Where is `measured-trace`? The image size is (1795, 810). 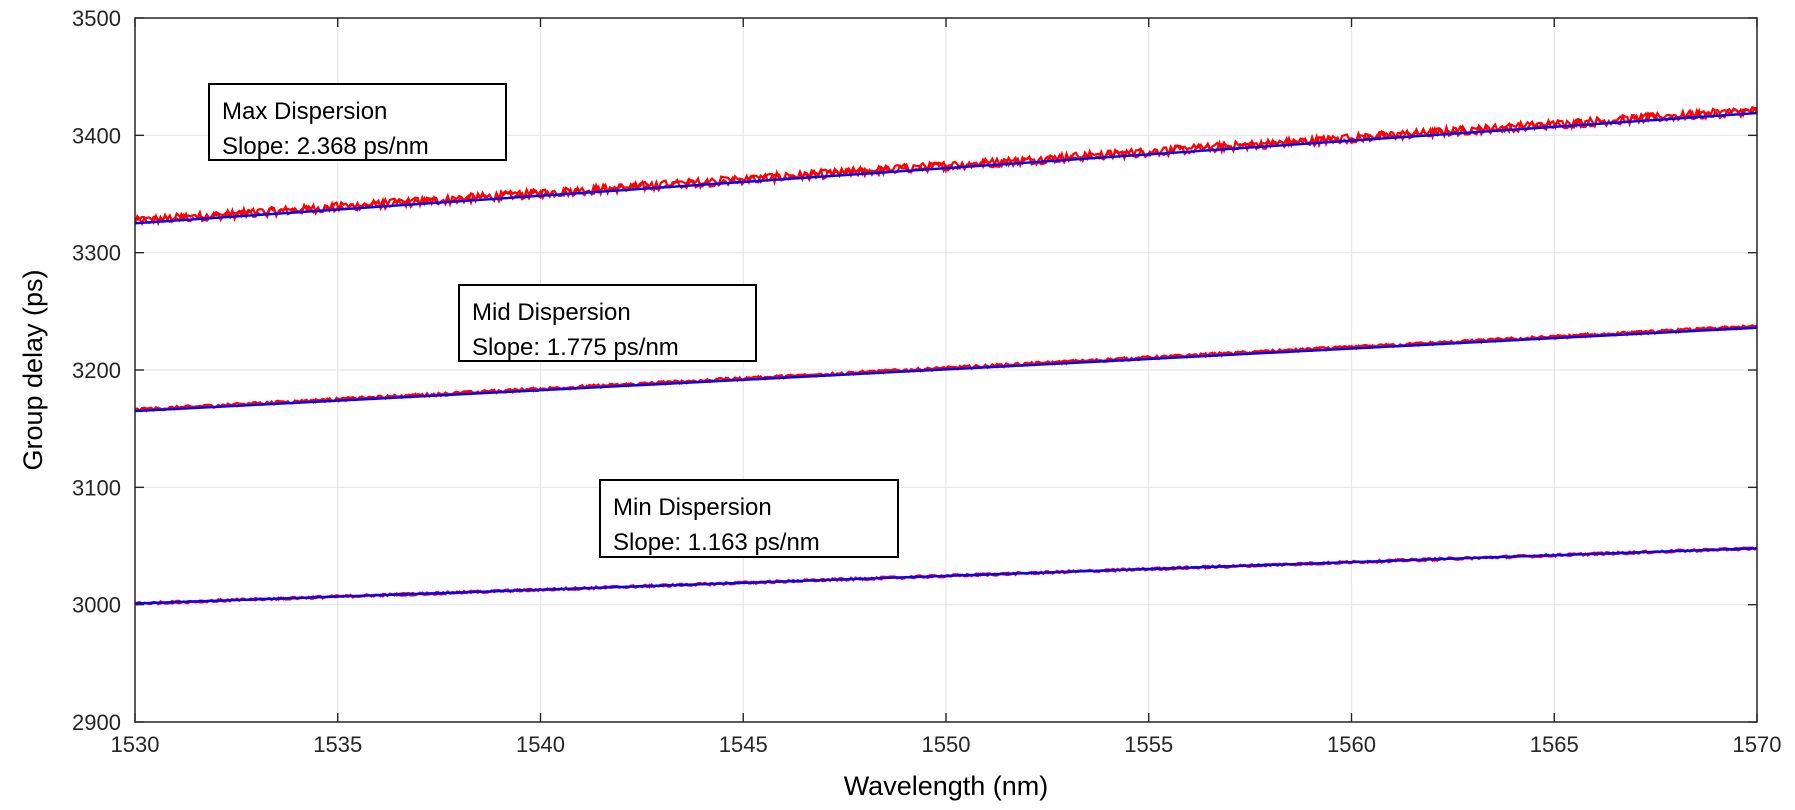 measured-trace is located at coordinates (946, 167).